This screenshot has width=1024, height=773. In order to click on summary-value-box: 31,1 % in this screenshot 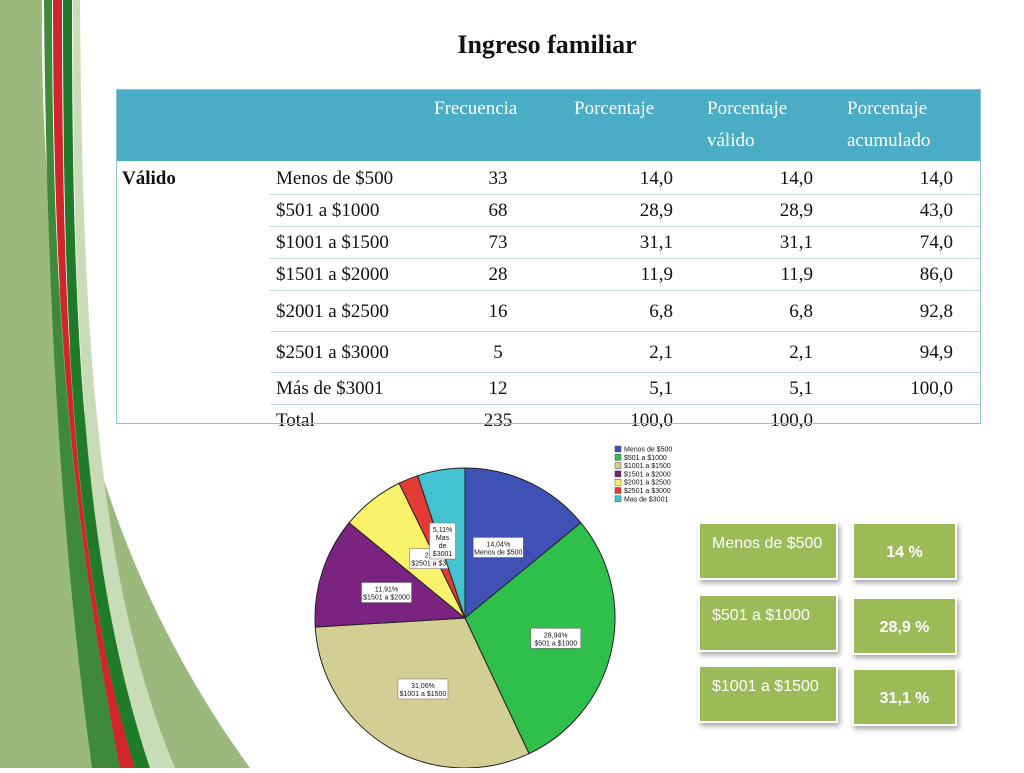, I will do `click(904, 697)`.